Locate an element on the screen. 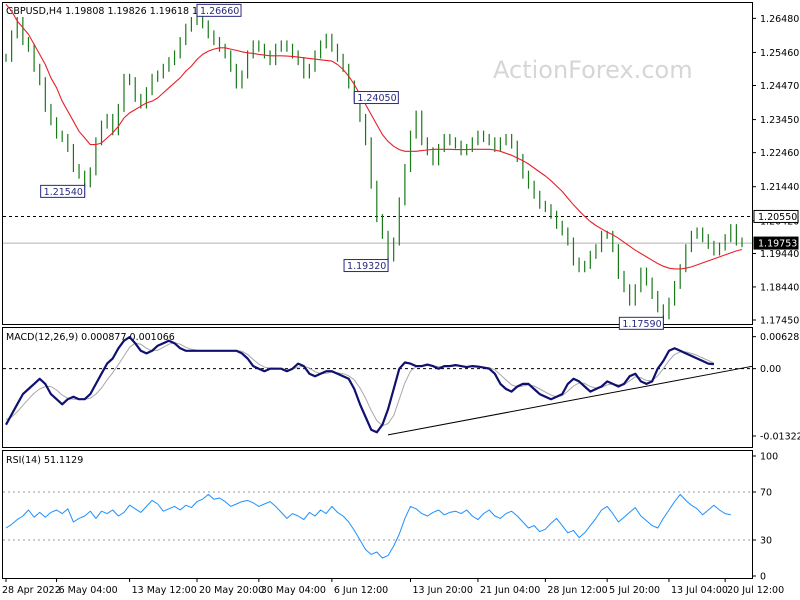 The image size is (800, 600). x-axis-tick-label: 6 Jun 12:00 is located at coordinates (361, 590).